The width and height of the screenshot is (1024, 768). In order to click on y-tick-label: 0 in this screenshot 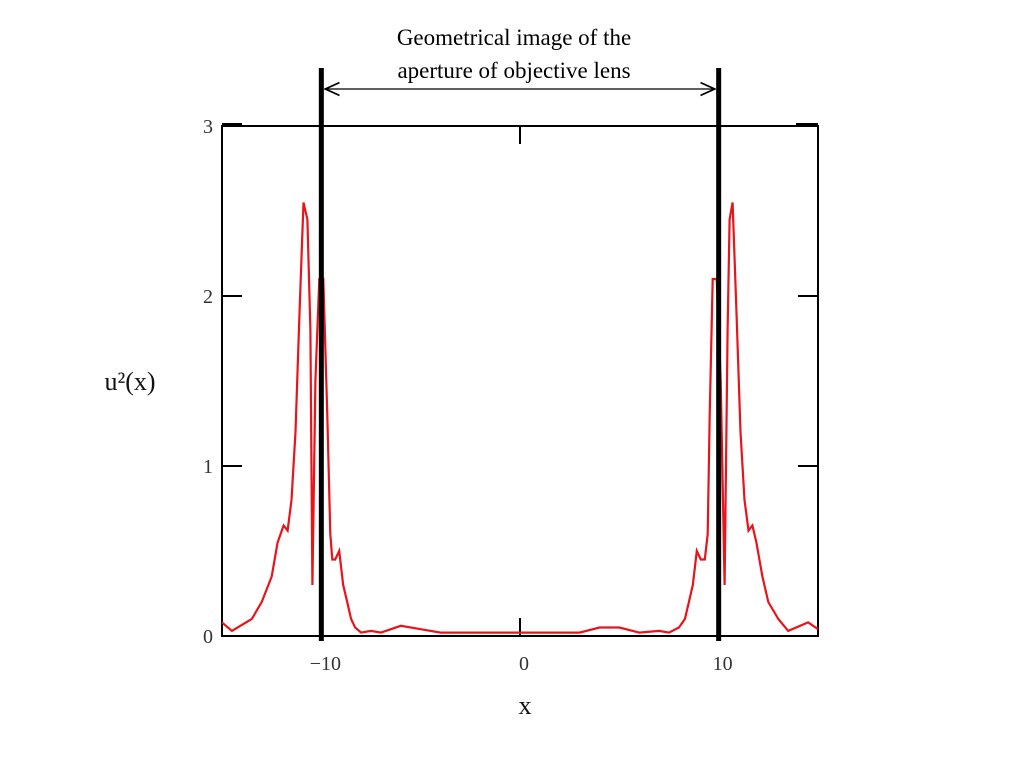, I will do `click(208, 637)`.